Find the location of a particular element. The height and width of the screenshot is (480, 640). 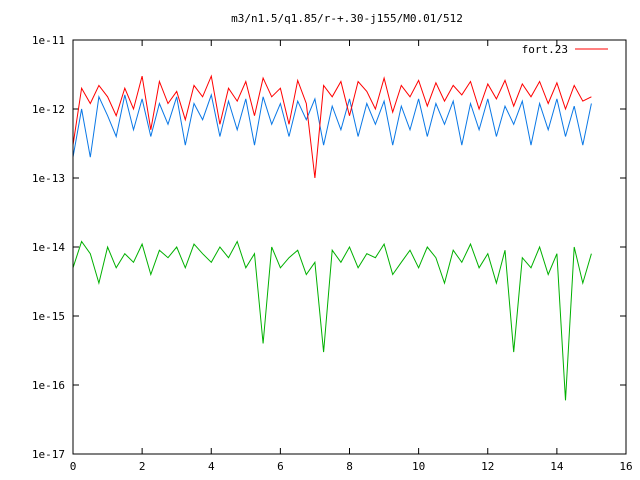

legend: fort.23 is located at coordinates (565, 49).